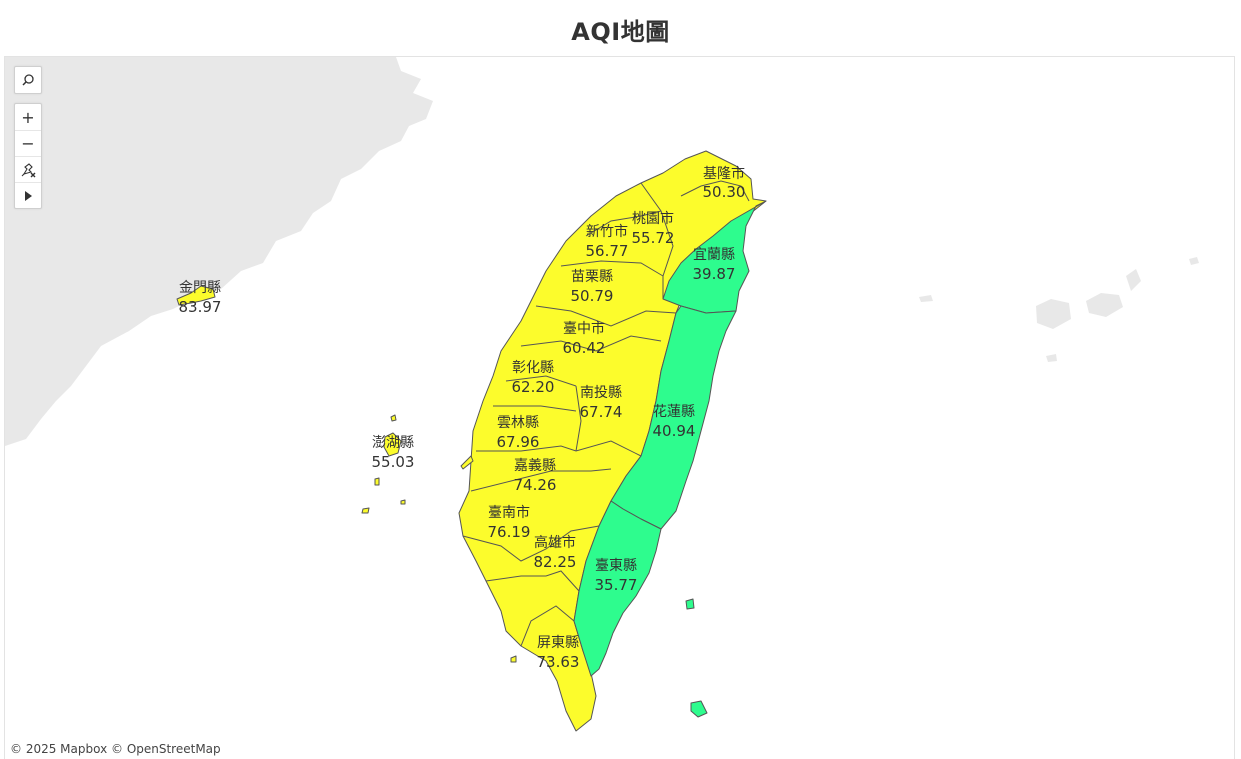 The height and width of the screenshot is (759, 1241). Describe the element at coordinates (592, 277) in the screenshot. I see `label-miaoli-name: 苗栗縣` at that location.